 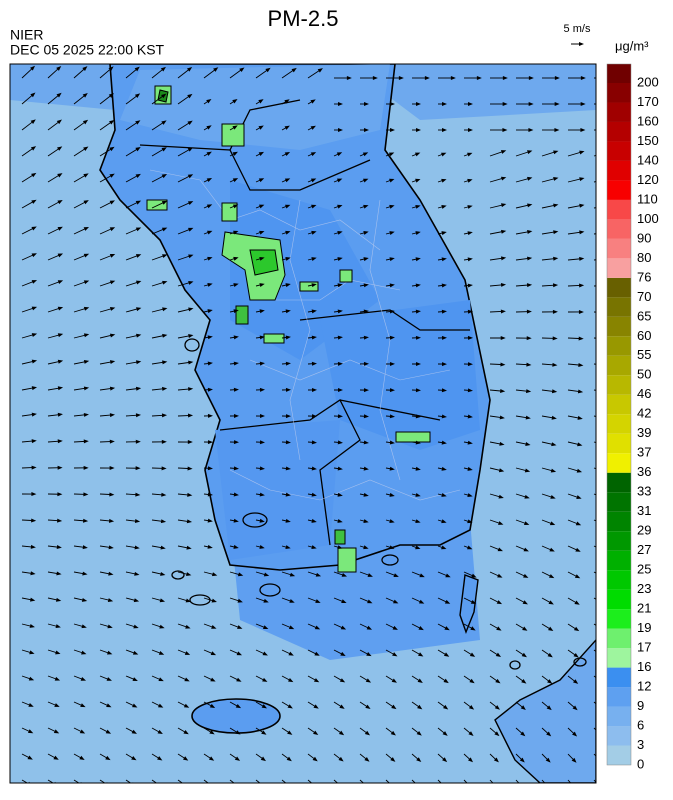 I want to click on colorbar-tick-label: 23, so click(x=644, y=588).